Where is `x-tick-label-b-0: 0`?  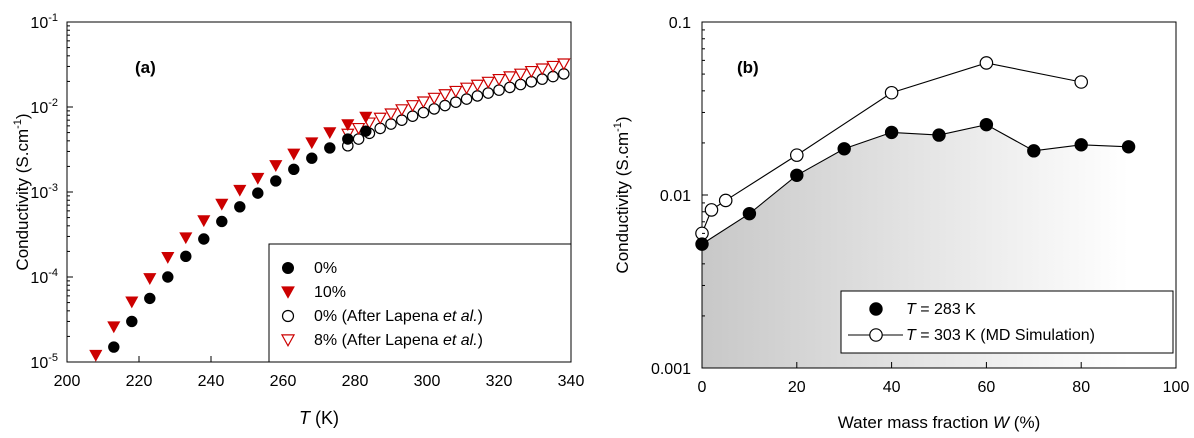 x-tick-label-b-0: 0 is located at coordinates (702, 387).